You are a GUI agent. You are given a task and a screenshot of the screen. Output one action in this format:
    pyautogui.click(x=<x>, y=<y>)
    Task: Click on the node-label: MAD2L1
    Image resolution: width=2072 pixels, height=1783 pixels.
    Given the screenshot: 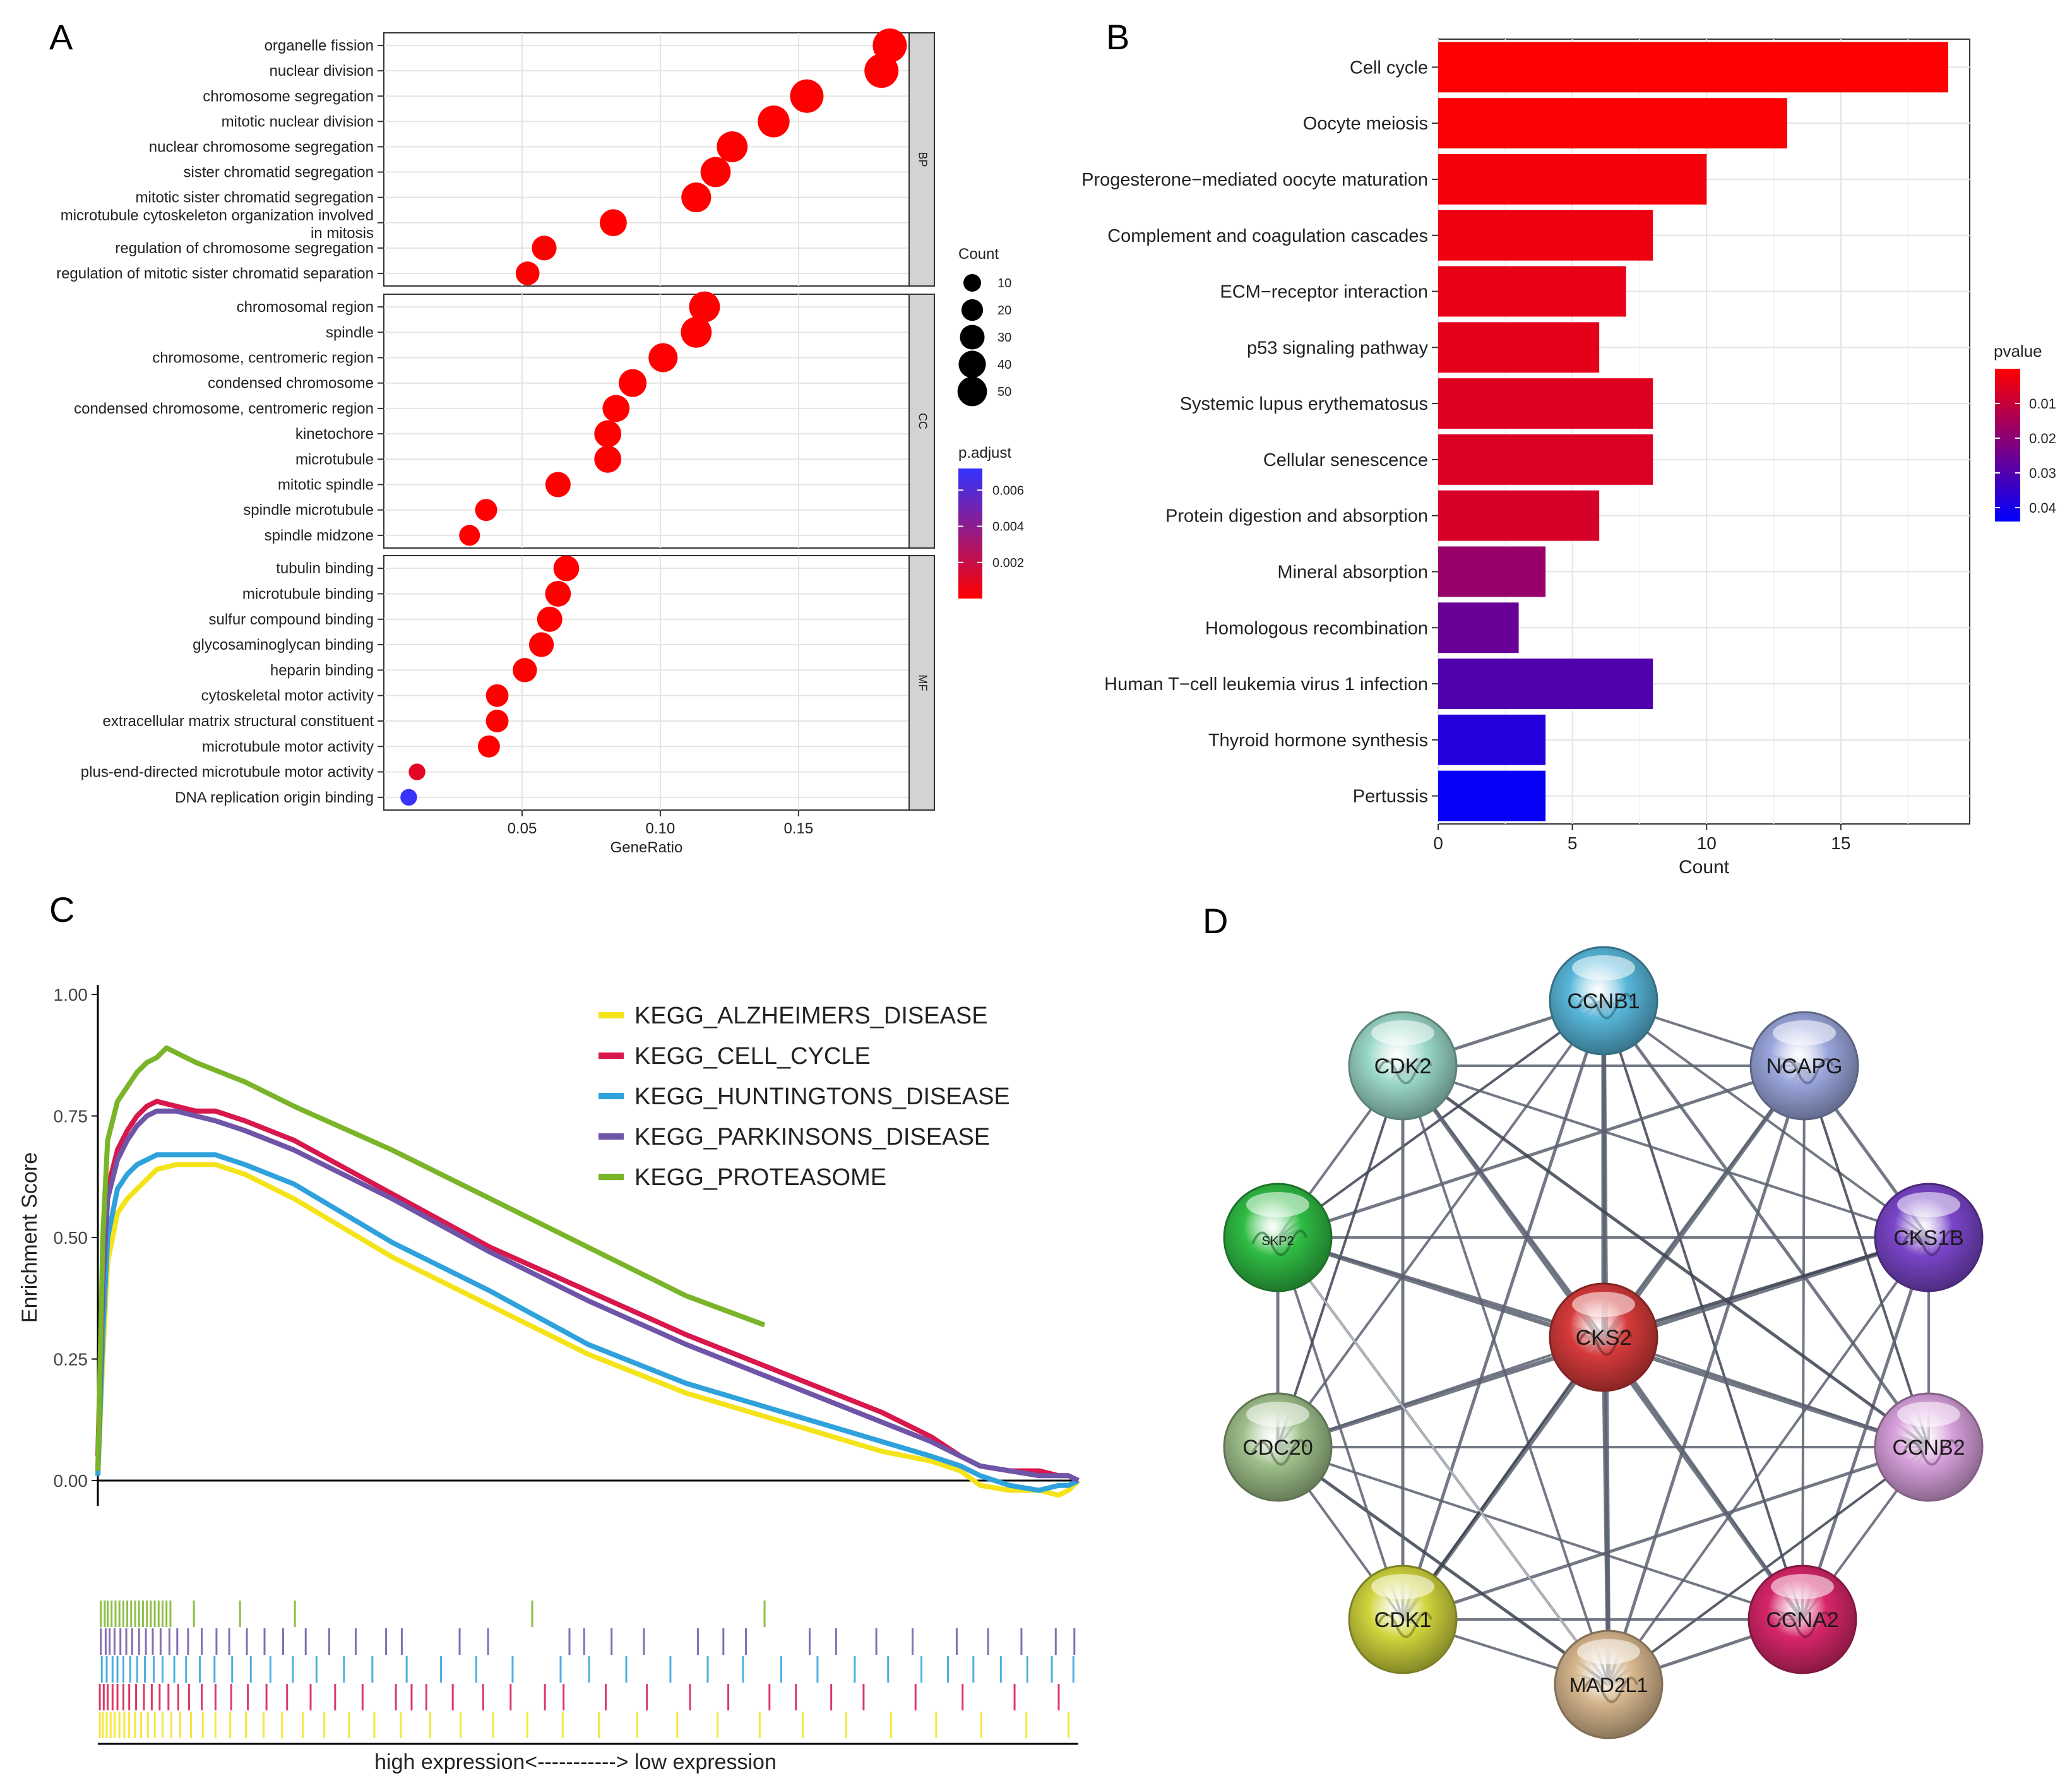 What is the action you would take?
    pyautogui.click(x=1608, y=1685)
    